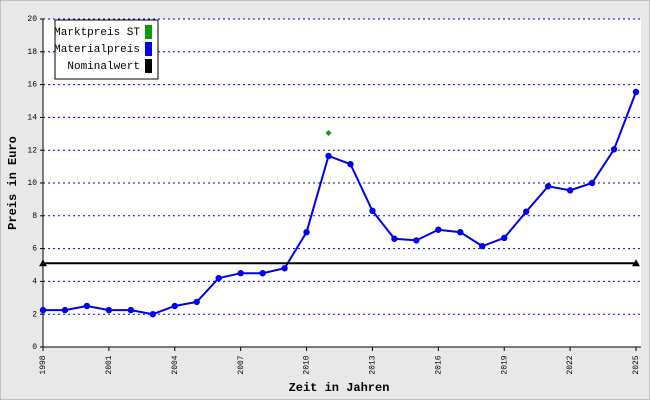 The image size is (650, 400). I want to click on x-tick-label: 2025, so click(636, 364).